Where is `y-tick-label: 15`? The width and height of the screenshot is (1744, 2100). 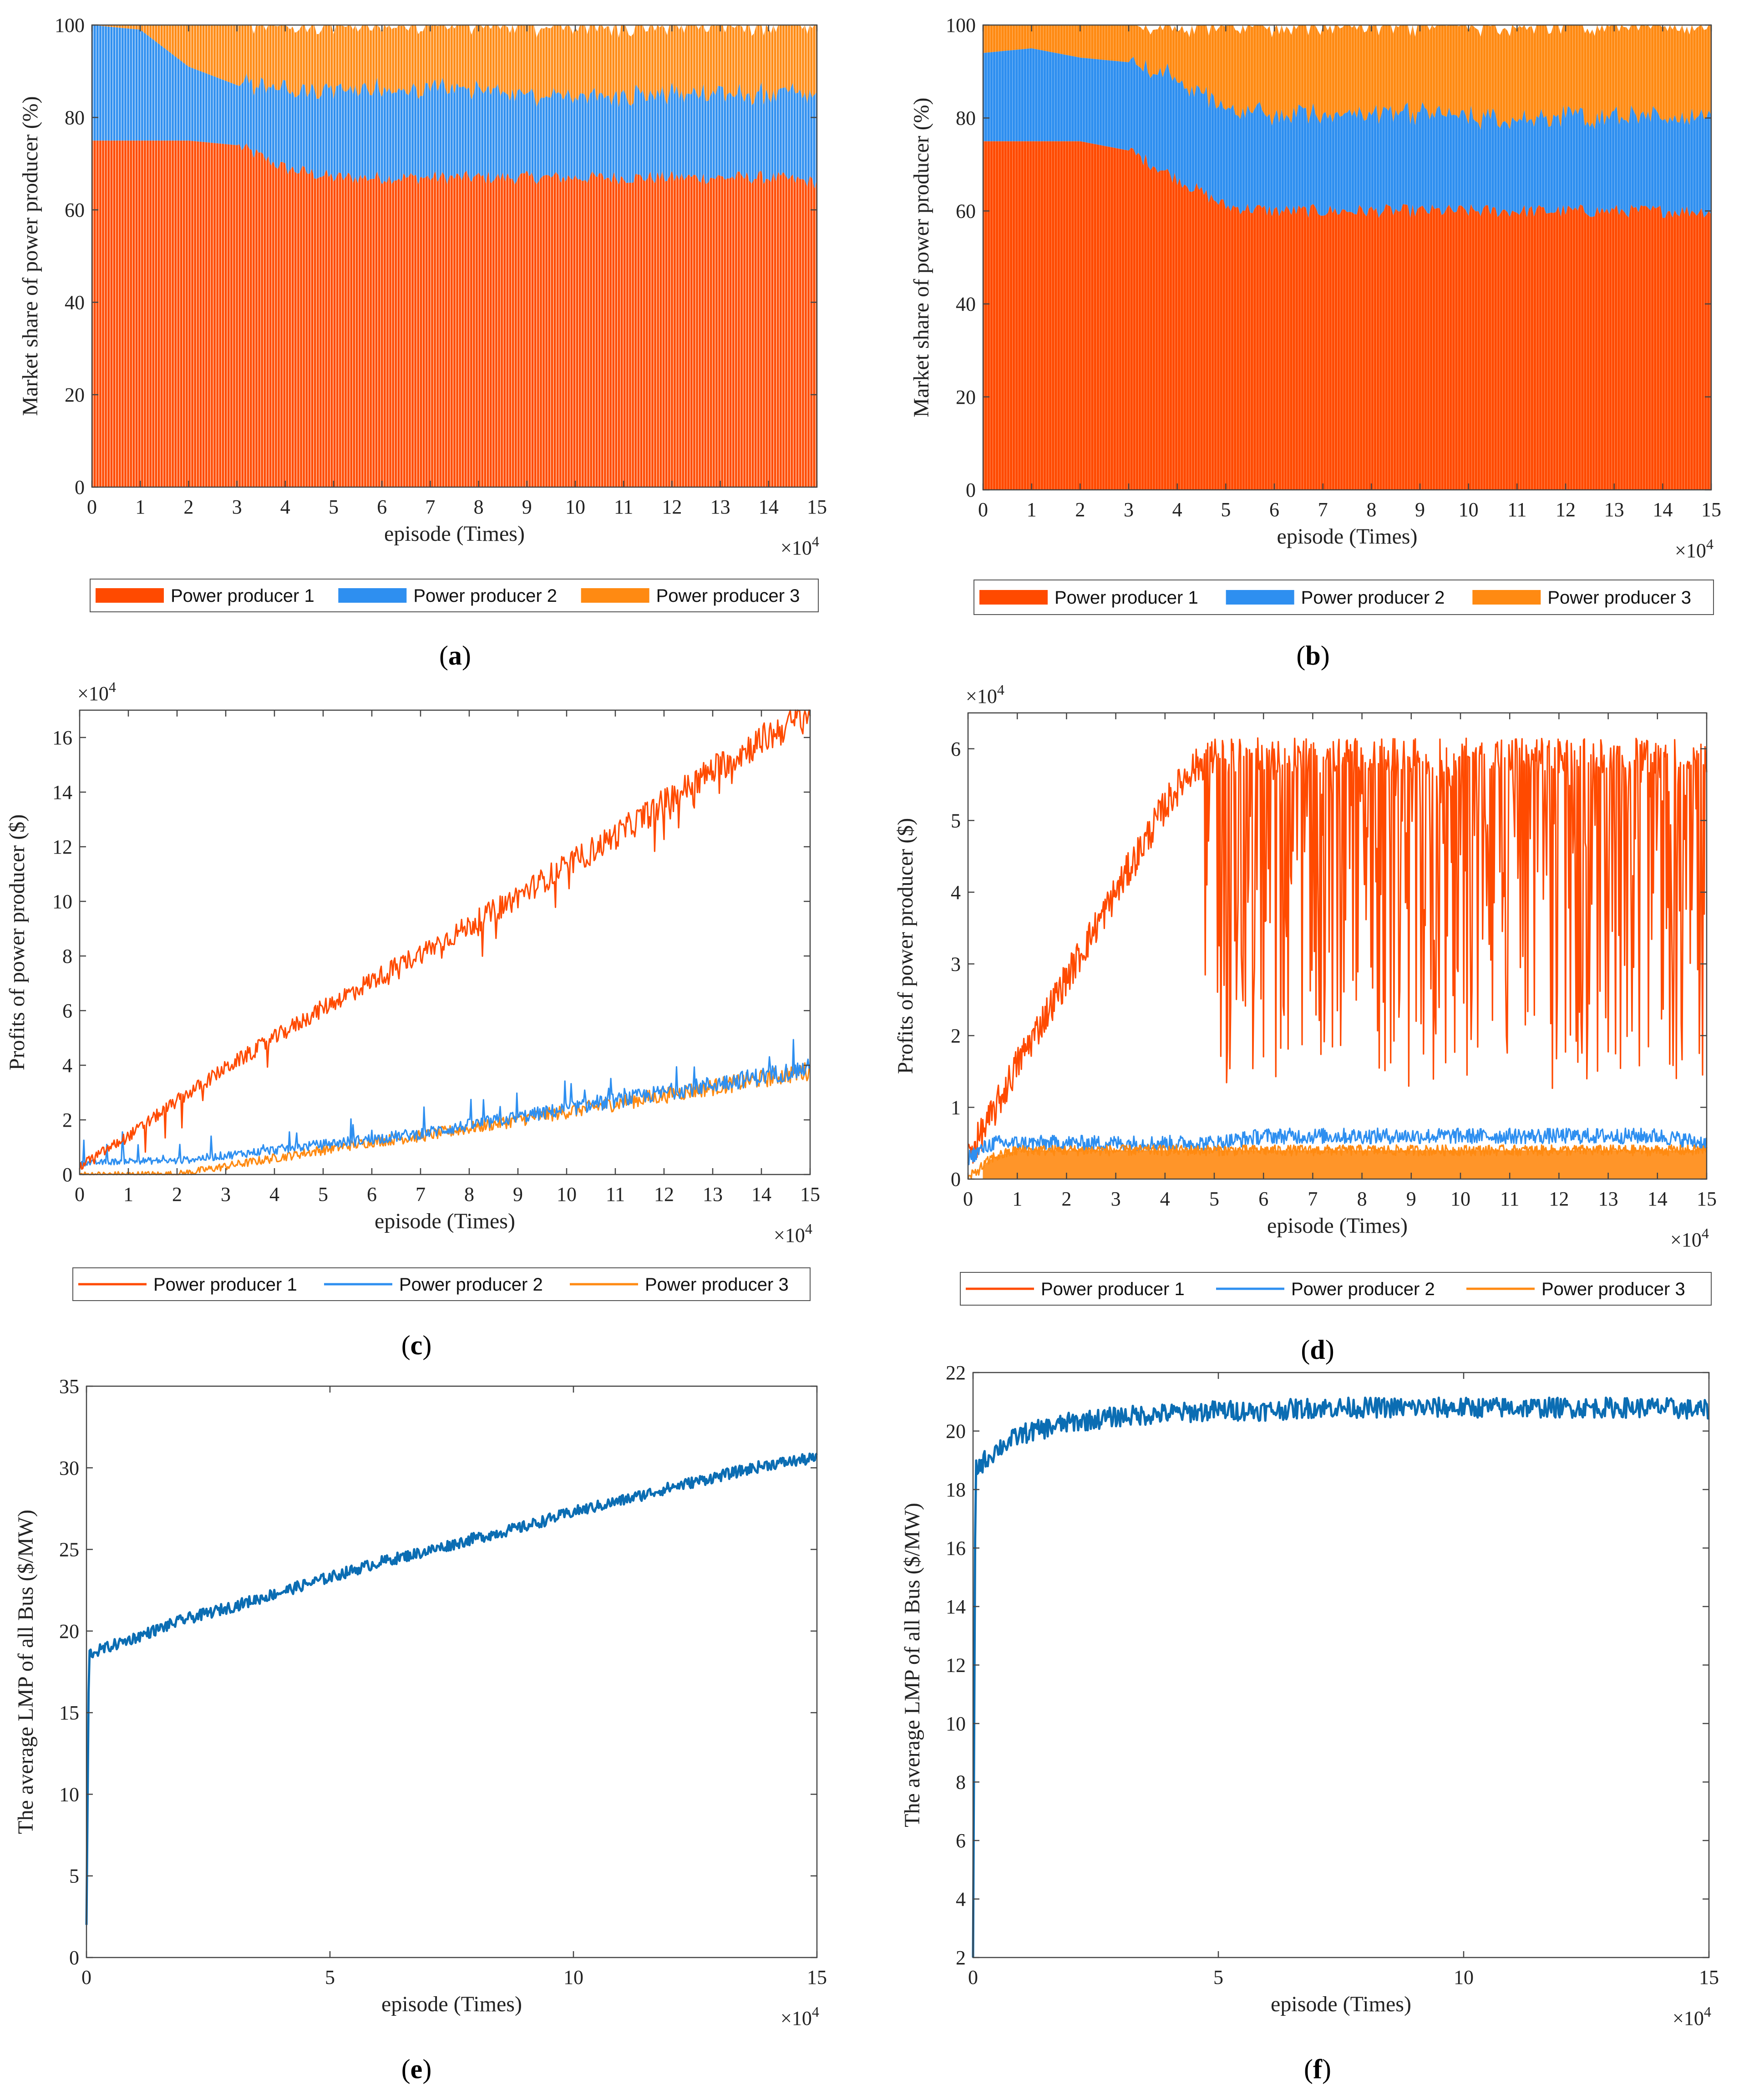 y-tick-label: 15 is located at coordinates (69, 1713).